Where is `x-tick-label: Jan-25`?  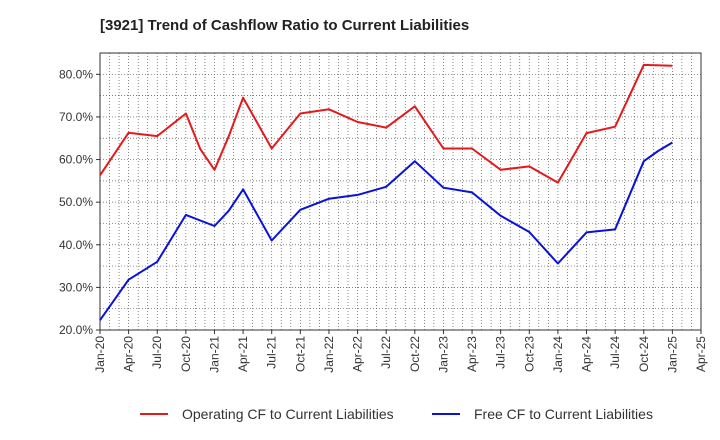
x-tick-label: Jan-25 is located at coordinates (672, 354).